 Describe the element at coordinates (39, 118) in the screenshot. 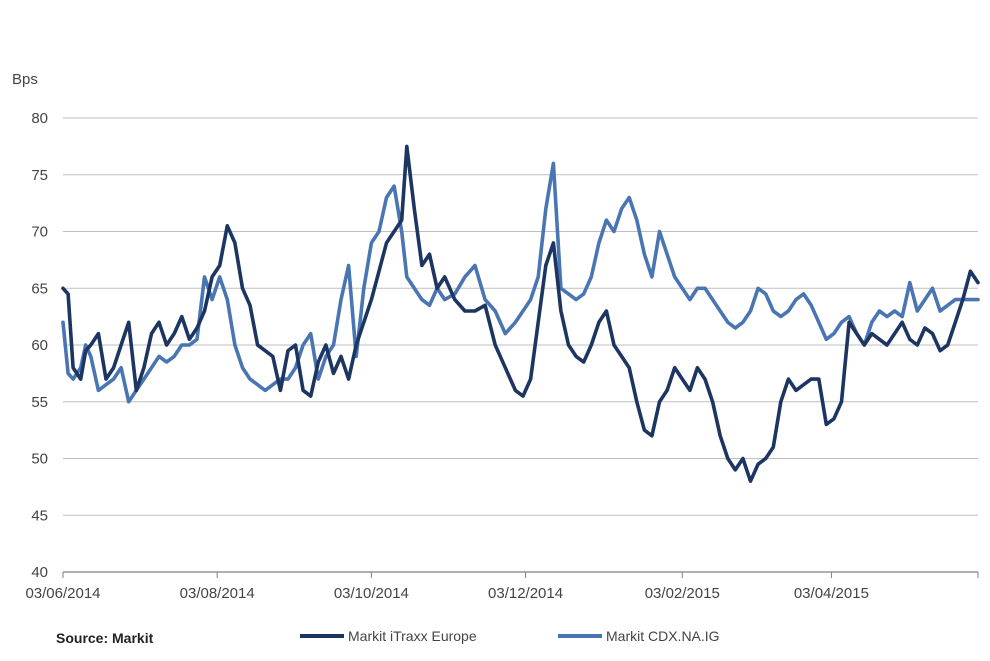

I see `y-tick-label: 80` at that location.